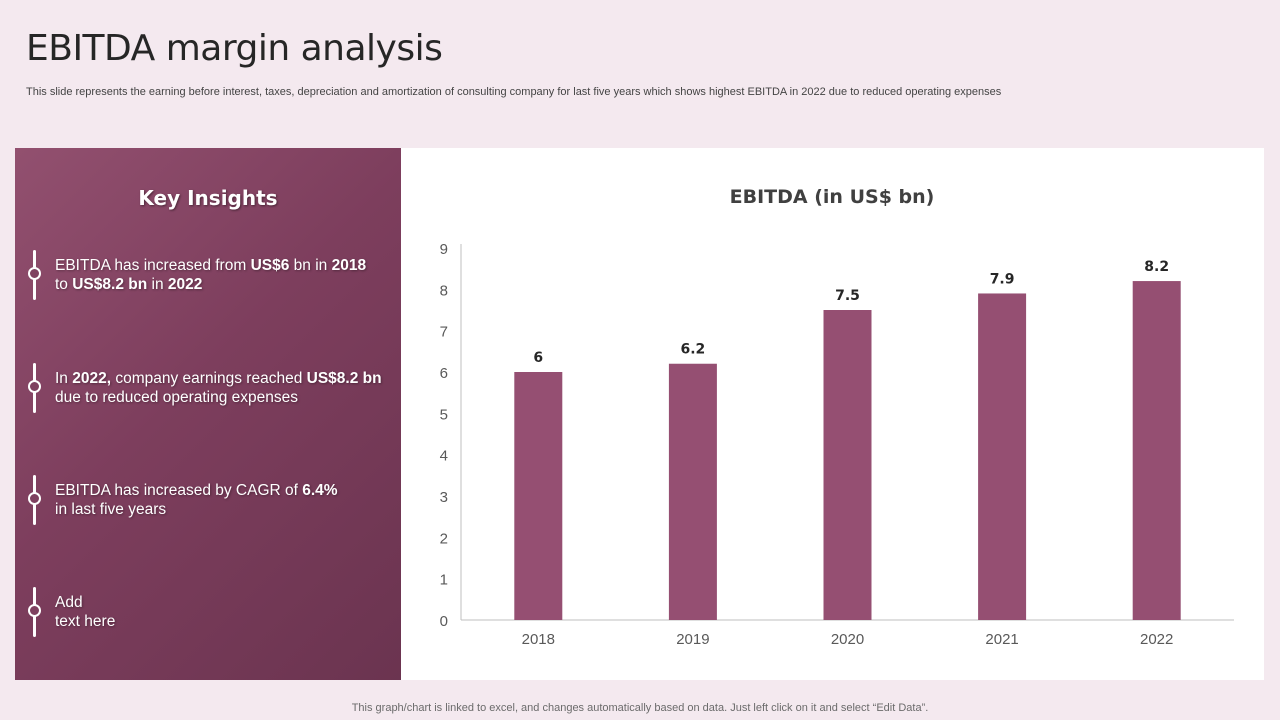  What do you see at coordinates (538, 358) in the screenshot?
I see `data-label: 6` at bounding box center [538, 358].